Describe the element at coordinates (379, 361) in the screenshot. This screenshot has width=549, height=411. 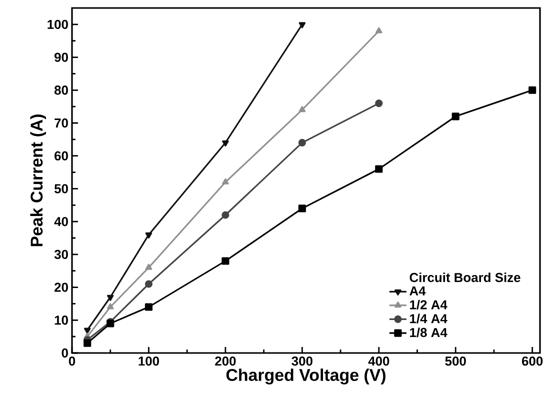
I see `x-tick-label: 400` at that location.